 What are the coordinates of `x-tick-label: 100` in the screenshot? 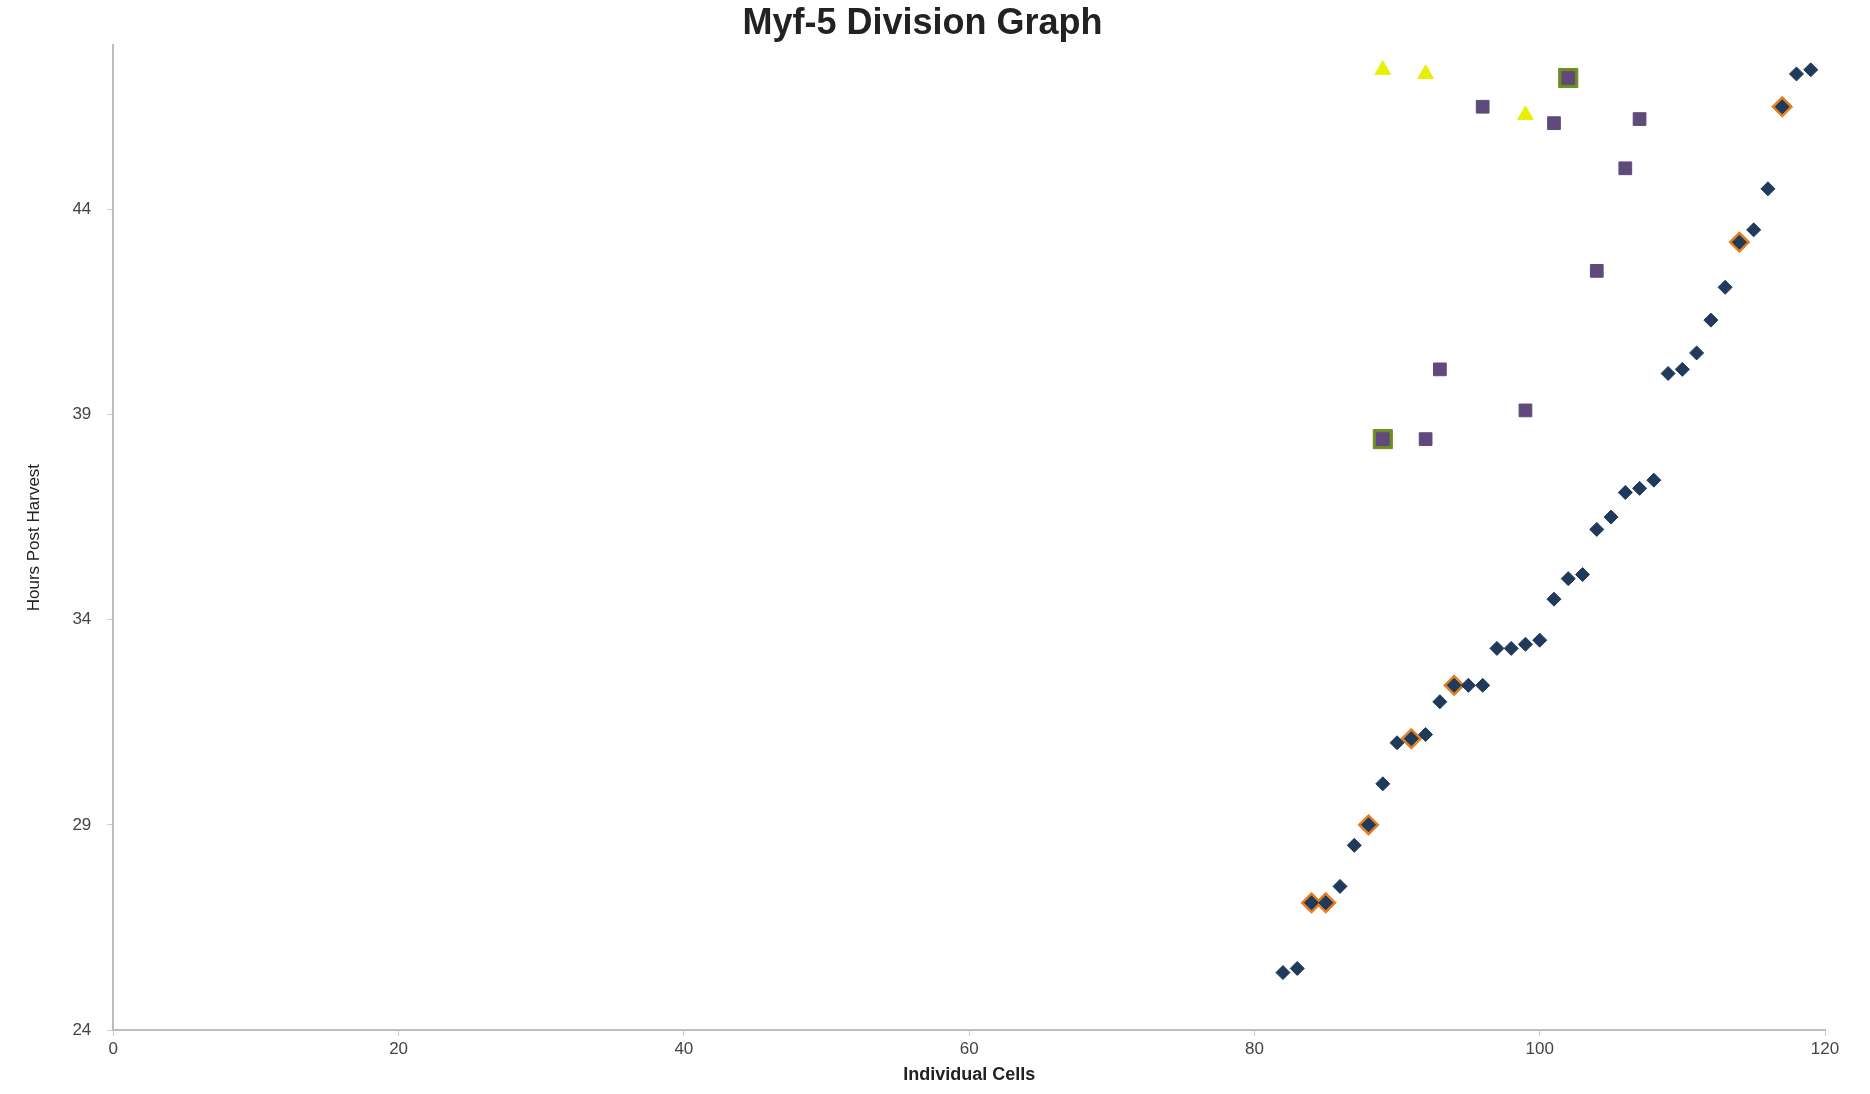 It's located at (1539, 1048).